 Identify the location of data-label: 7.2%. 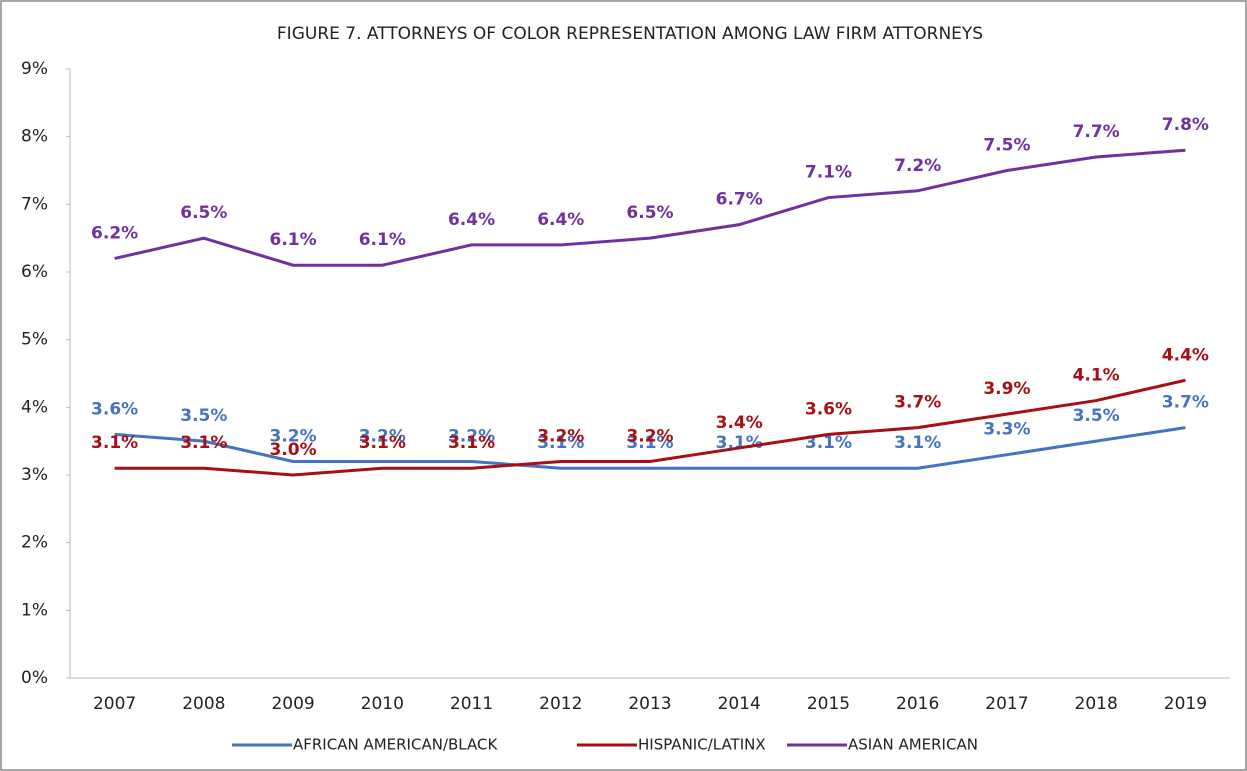
(917, 166).